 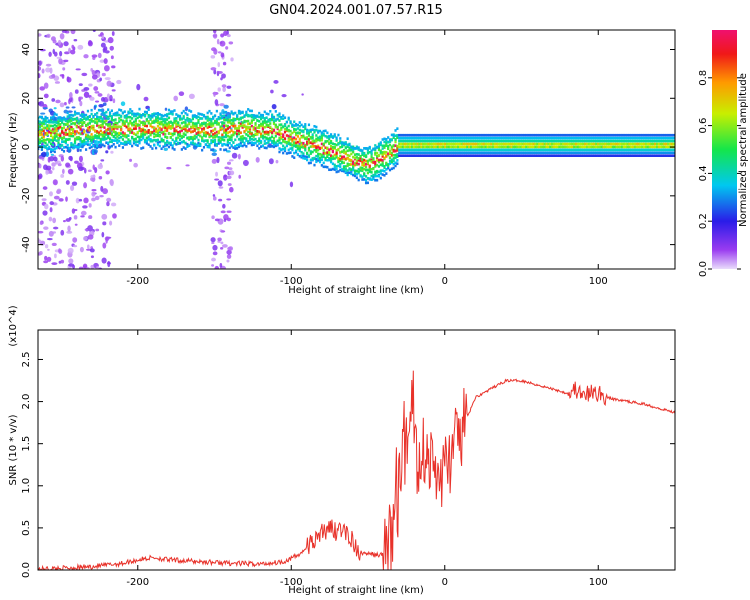 I want to click on figure-title: GN04.2024.001.07.57.R15, so click(x=356, y=10).